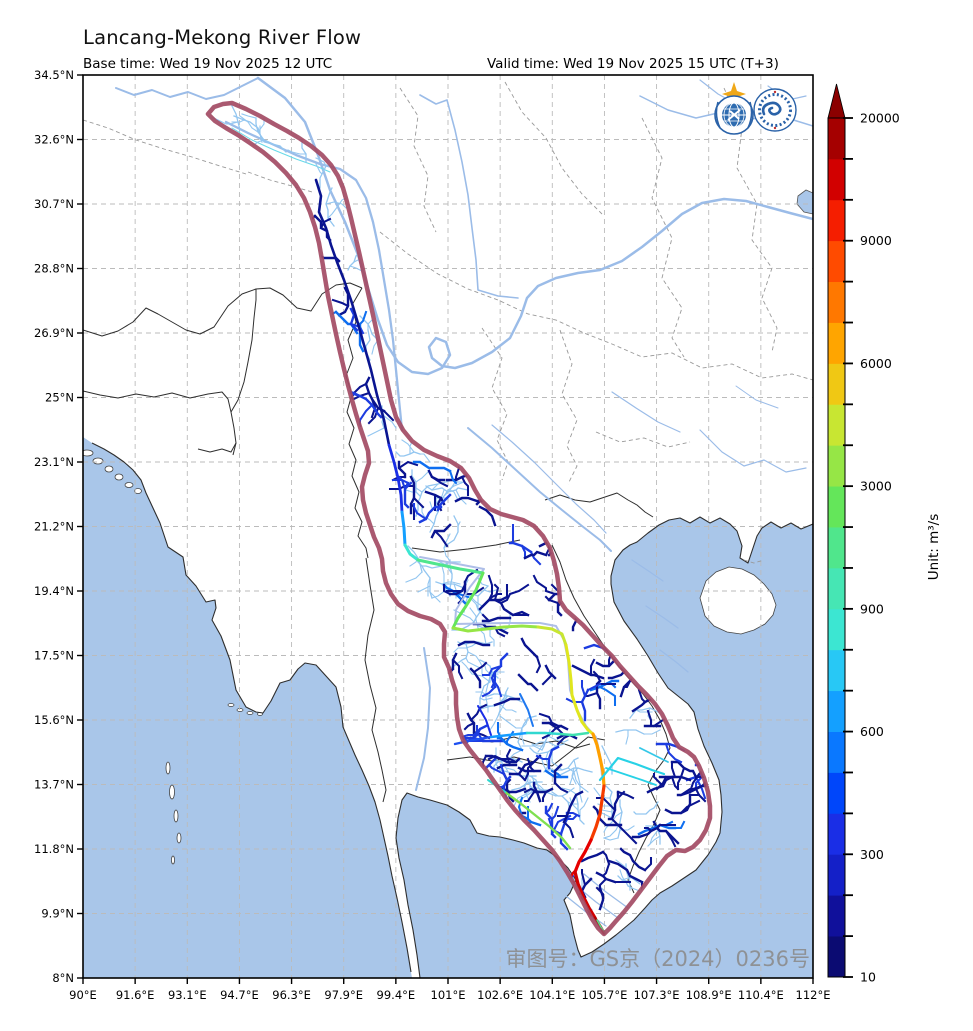 The image size is (973, 1031). Describe the element at coordinates (54, 849) in the screenshot. I see `y-tick-label: 11.8°N` at that location.